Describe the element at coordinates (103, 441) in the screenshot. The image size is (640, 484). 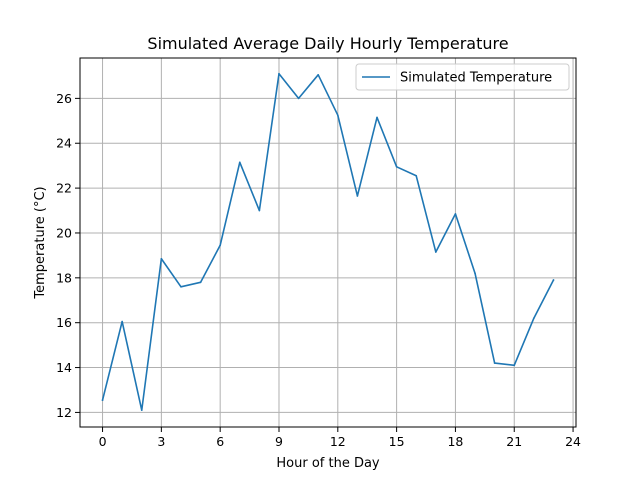
I see `x-tick-label: 0` at that location.